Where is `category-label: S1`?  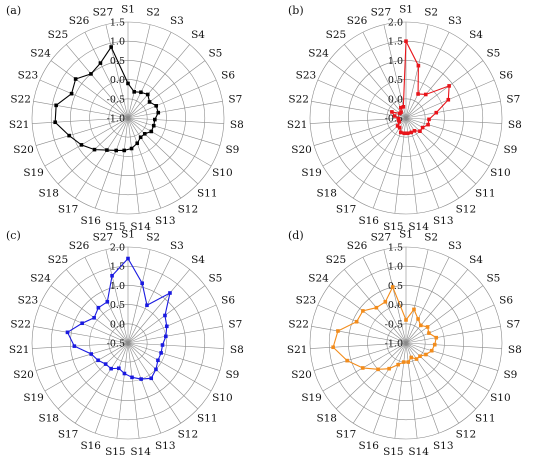
category-label: S1 is located at coordinates (128, 10).